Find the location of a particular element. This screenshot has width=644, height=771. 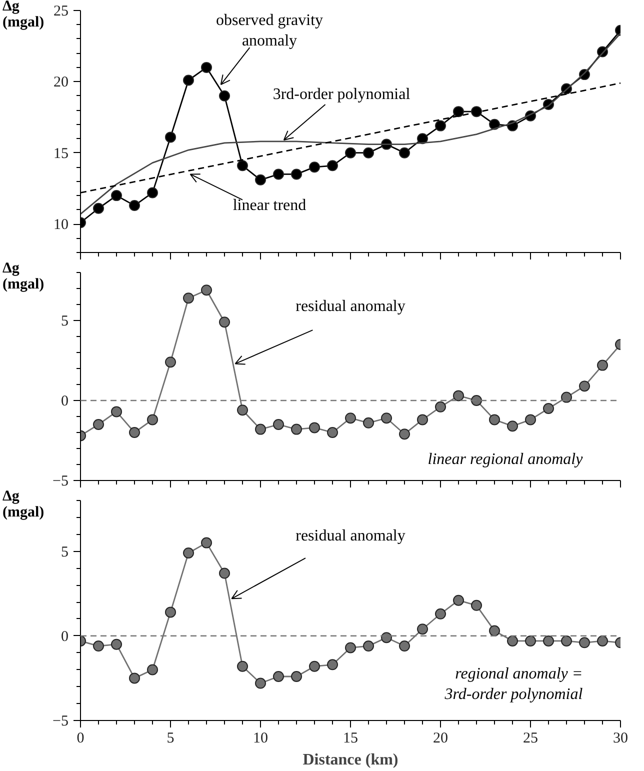

annotation: linear trend is located at coordinates (269, 205).